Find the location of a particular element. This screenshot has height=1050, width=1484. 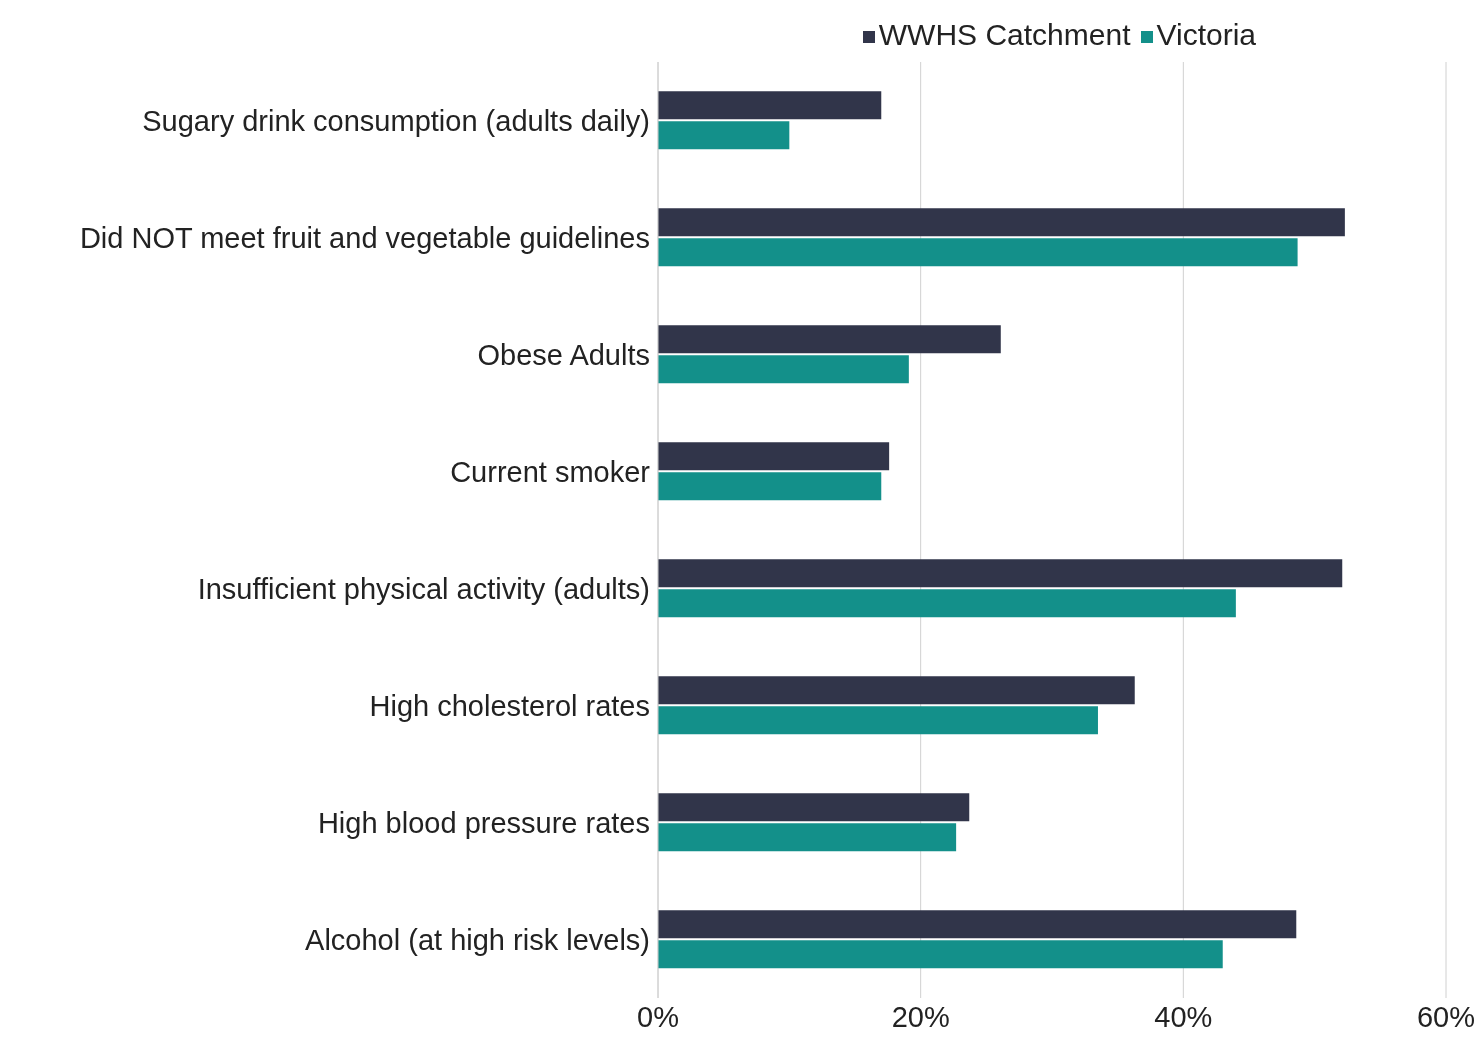

x-tick-label: 60% is located at coordinates (1446, 1016).